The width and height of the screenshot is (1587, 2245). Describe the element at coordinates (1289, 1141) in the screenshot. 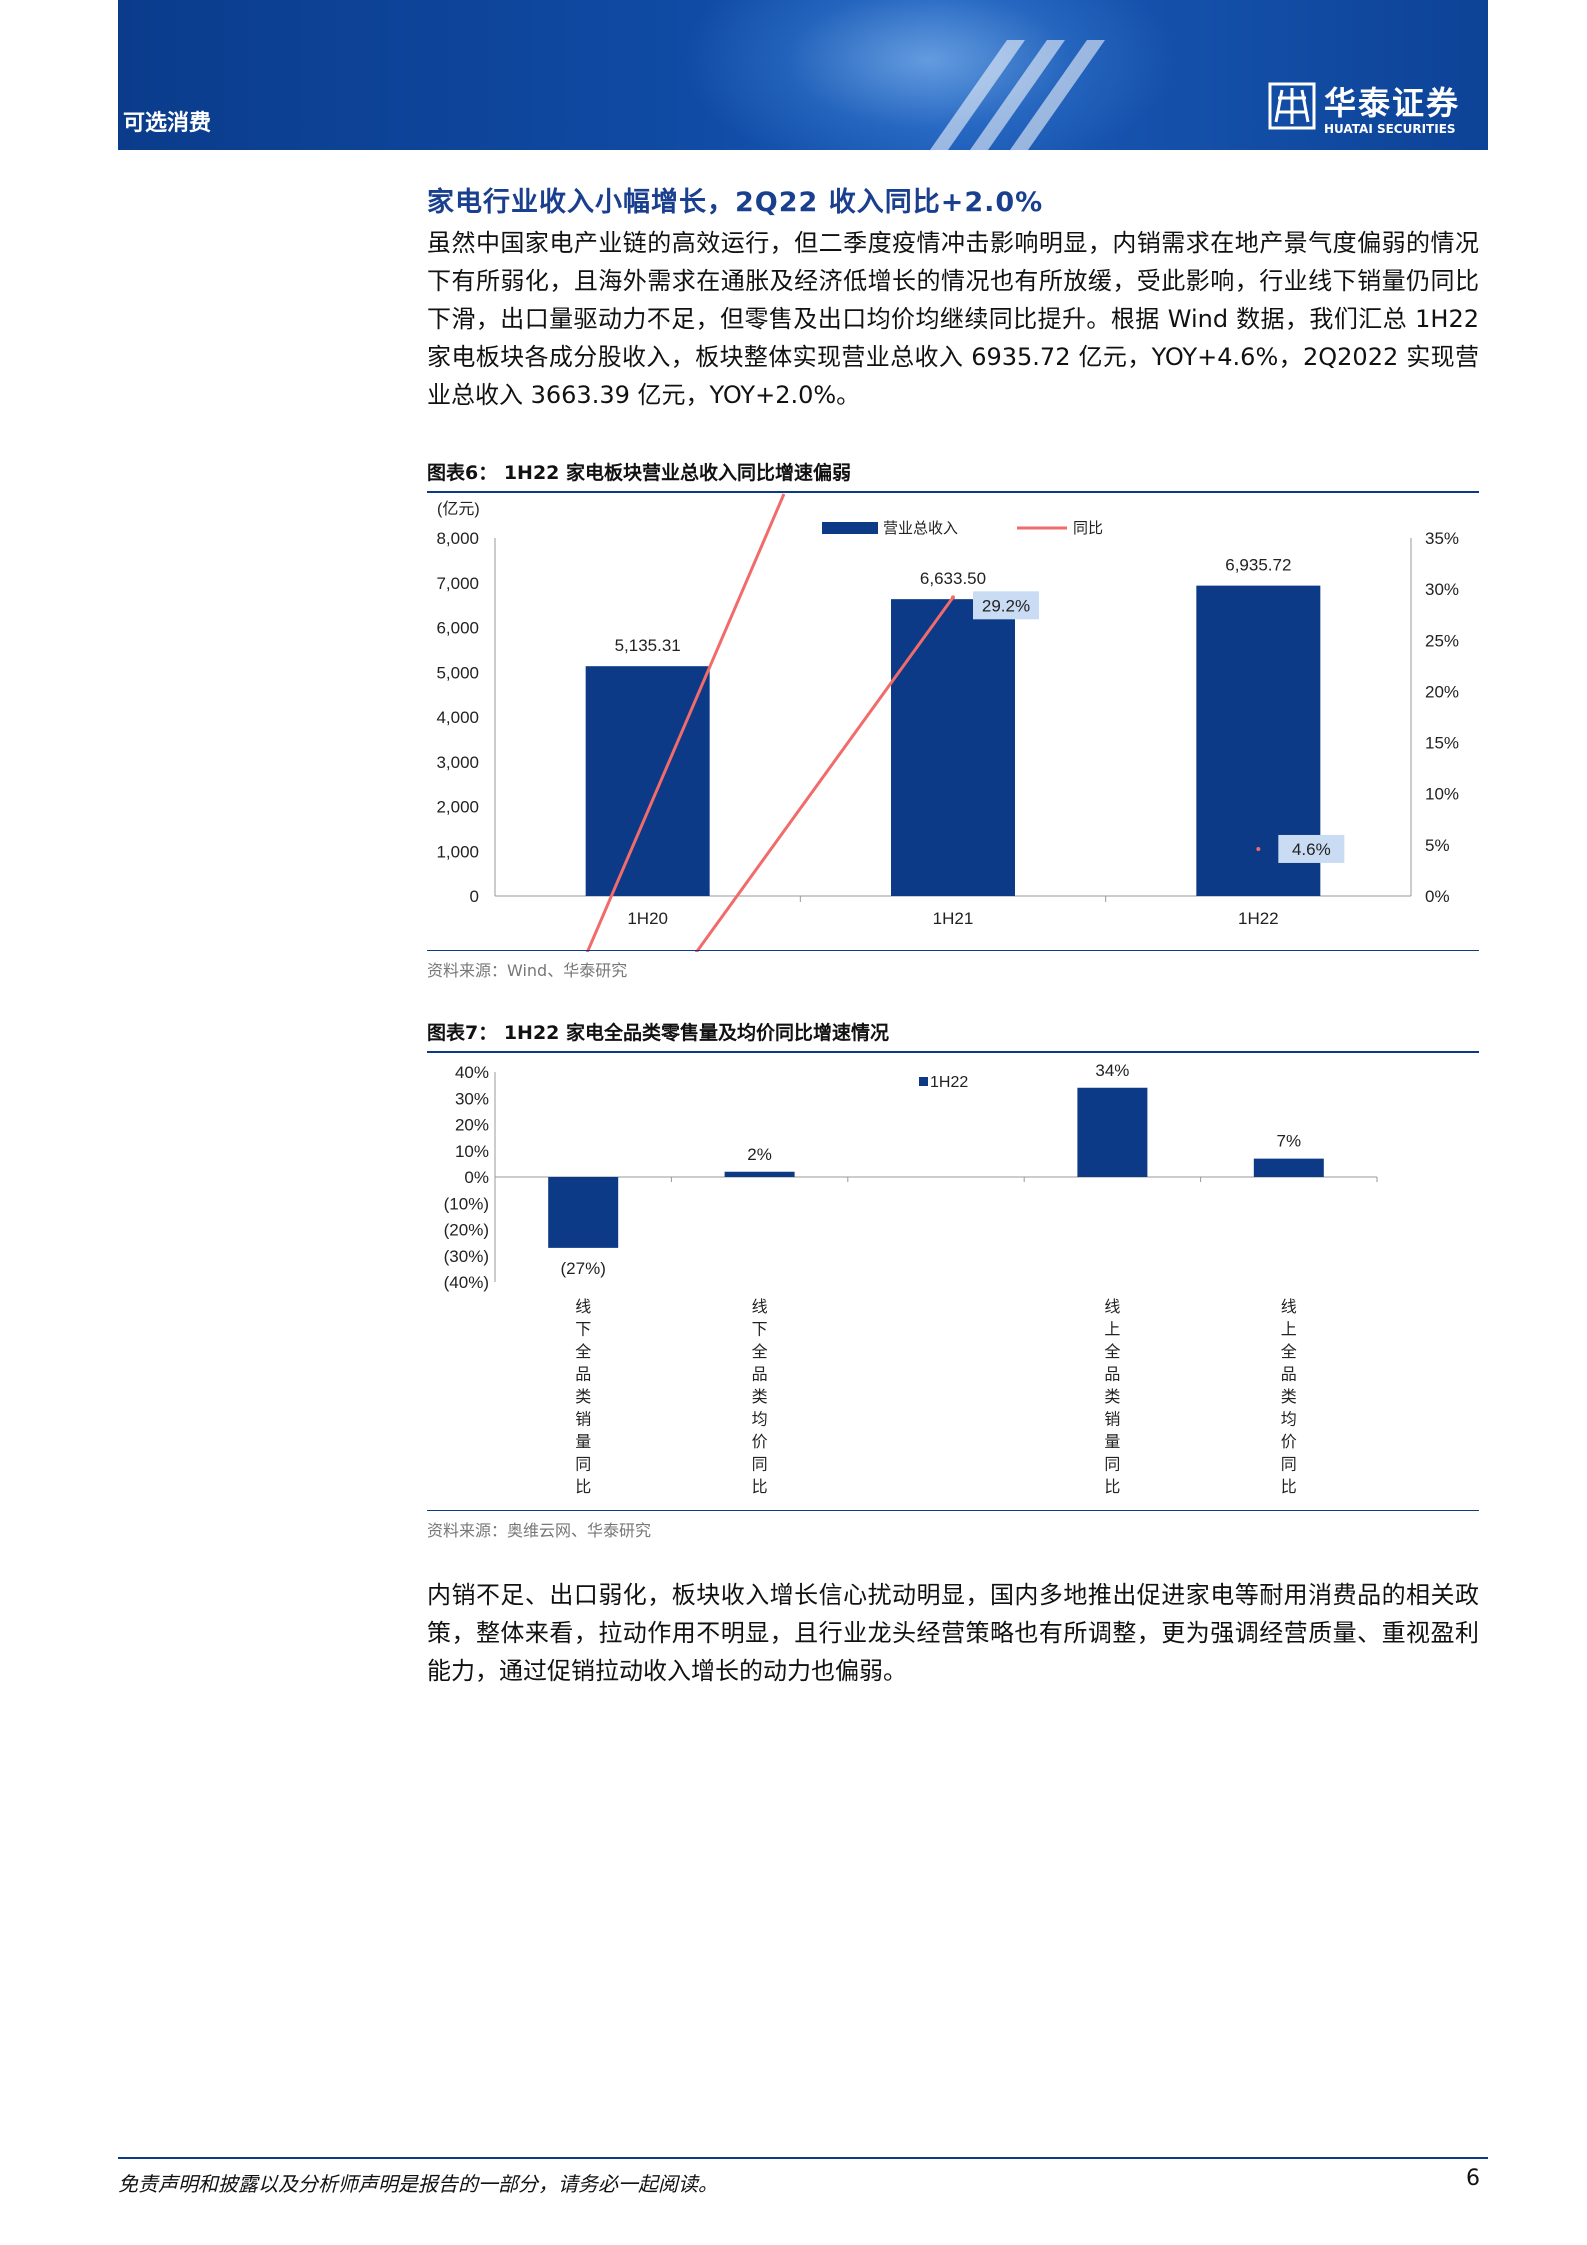

I see `bar-data-label: 7%` at that location.